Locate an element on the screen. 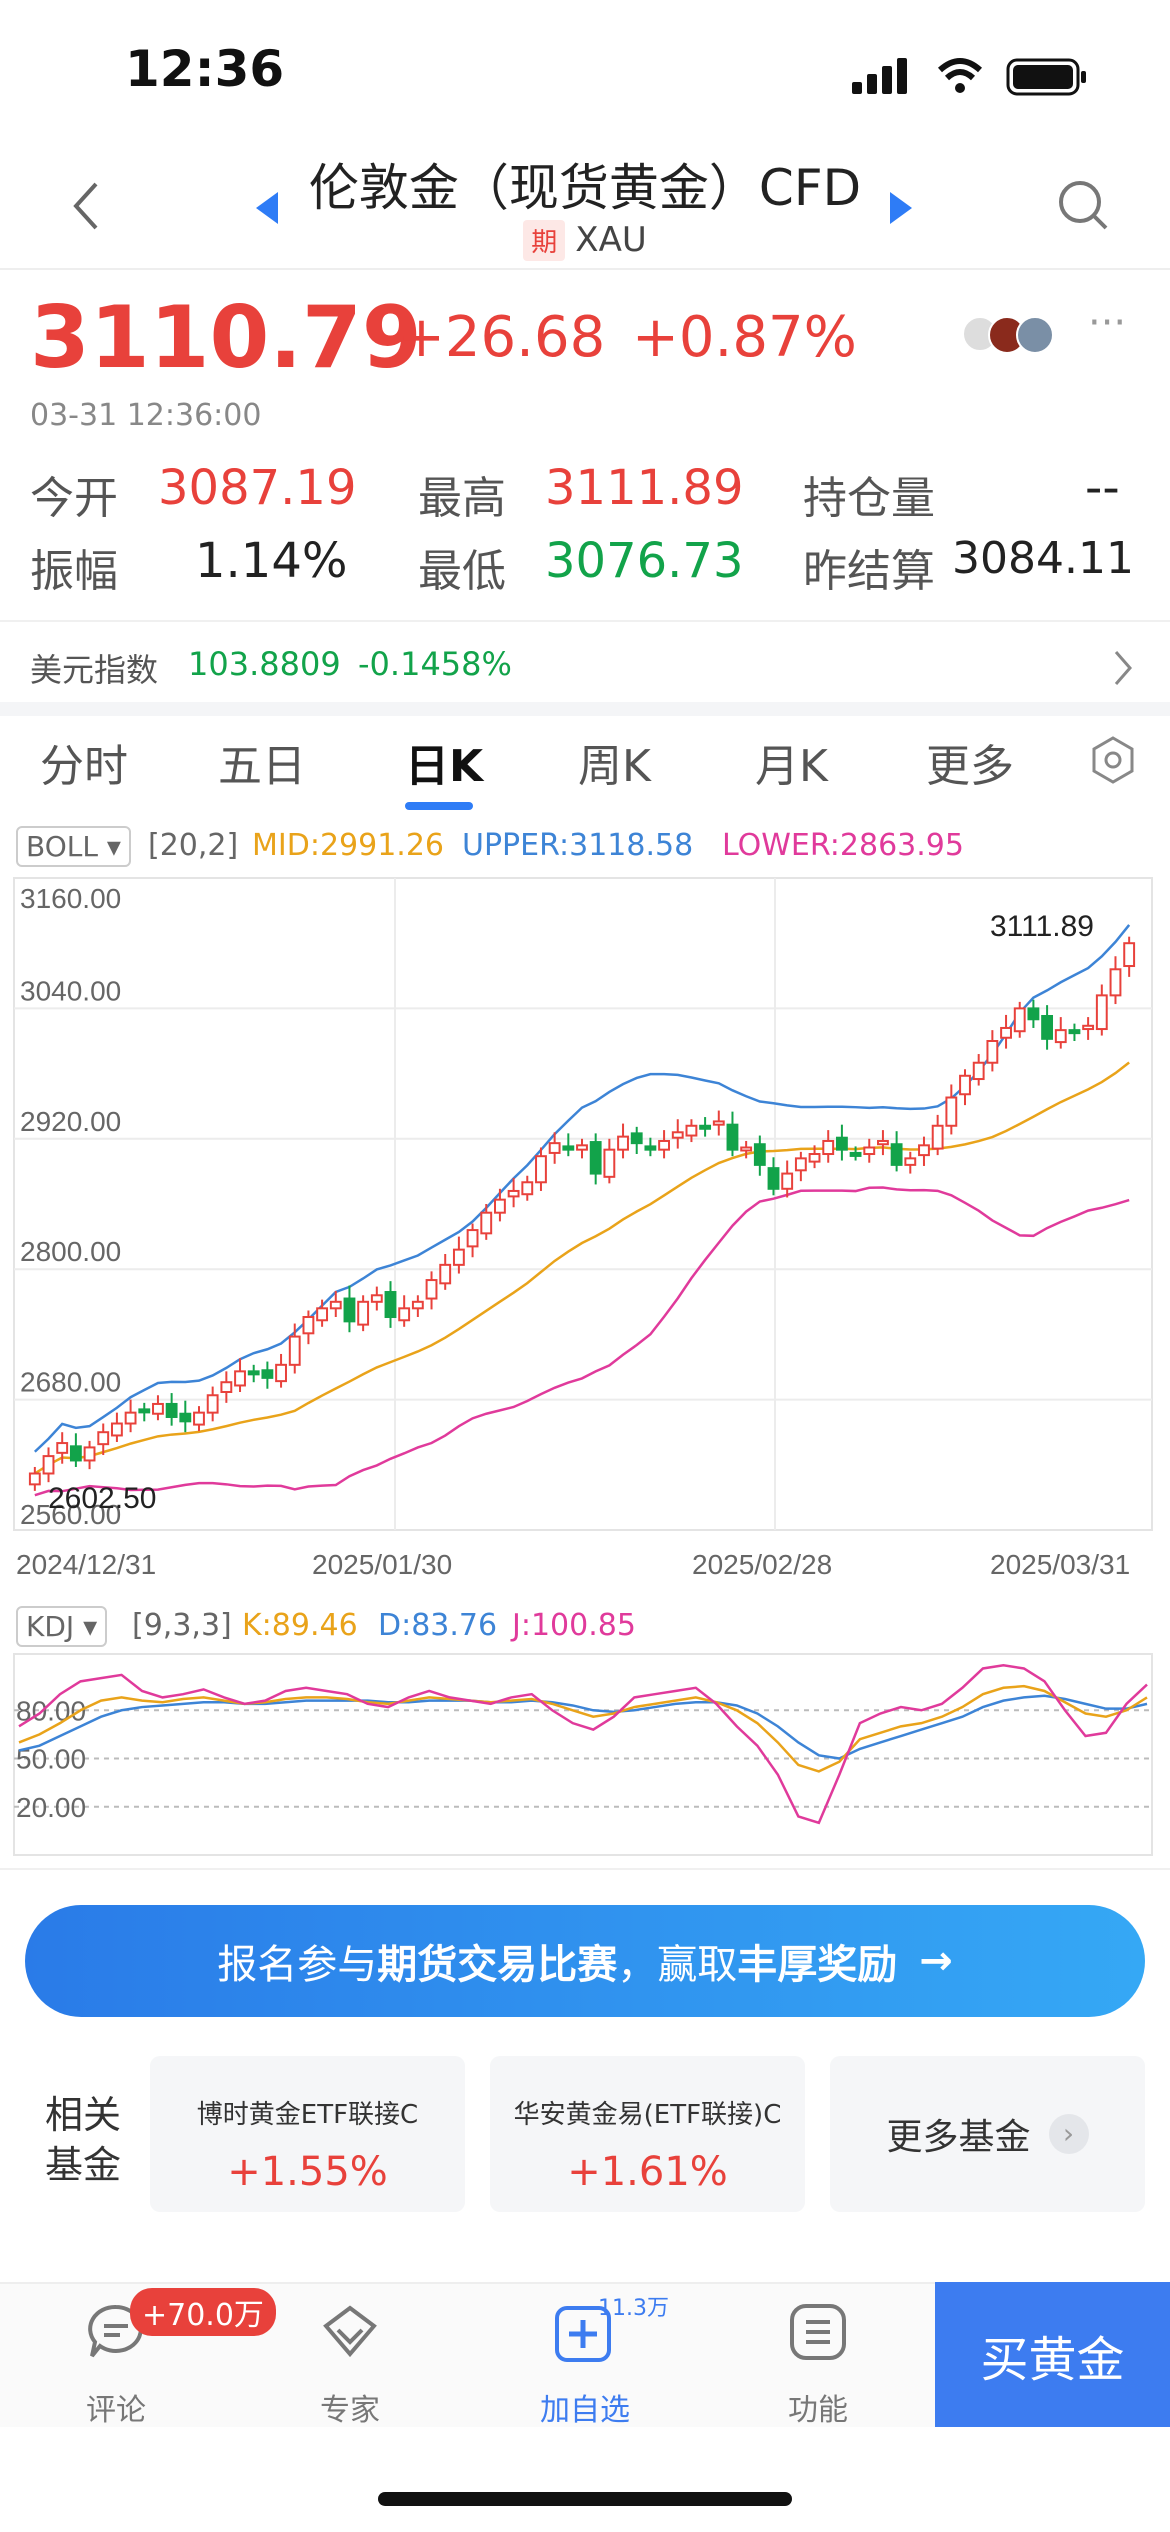 This screenshot has height=2532, width=1170. tab-daily-k: 日K is located at coordinates (444, 766).